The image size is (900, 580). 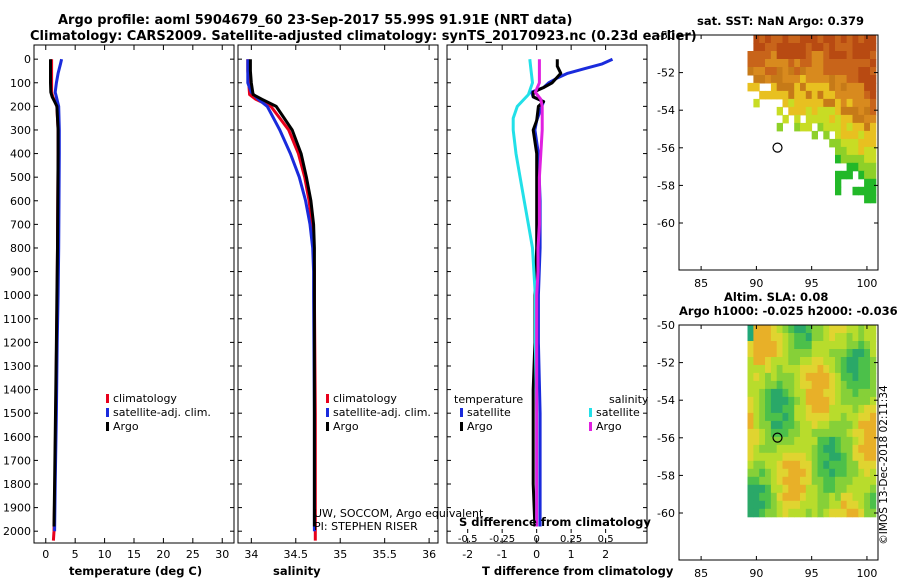 What do you see at coordinates (17, 413) in the screenshot?
I see `depth-tick-label: 1500` at bounding box center [17, 413].